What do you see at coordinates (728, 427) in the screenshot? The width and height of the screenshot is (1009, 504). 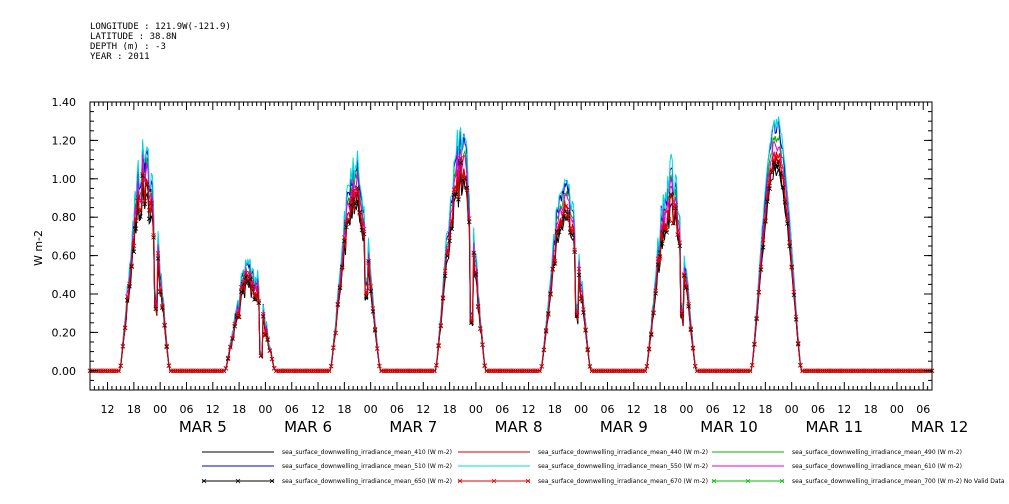 I see `x-day-label: MAR 10` at bounding box center [728, 427].